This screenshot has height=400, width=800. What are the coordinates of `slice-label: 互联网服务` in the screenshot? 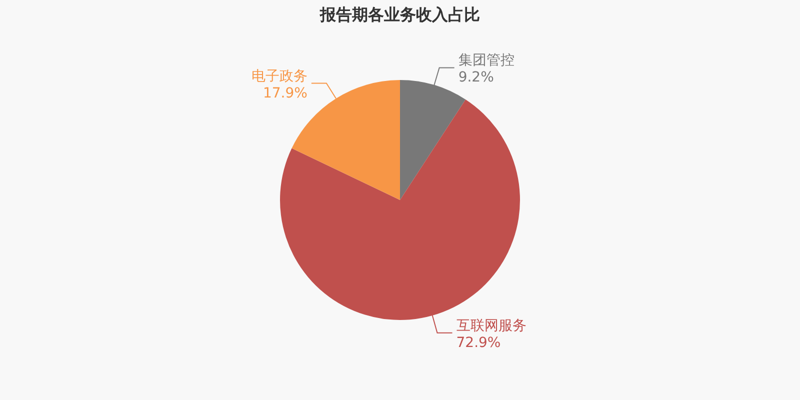 It's located at (491, 326).